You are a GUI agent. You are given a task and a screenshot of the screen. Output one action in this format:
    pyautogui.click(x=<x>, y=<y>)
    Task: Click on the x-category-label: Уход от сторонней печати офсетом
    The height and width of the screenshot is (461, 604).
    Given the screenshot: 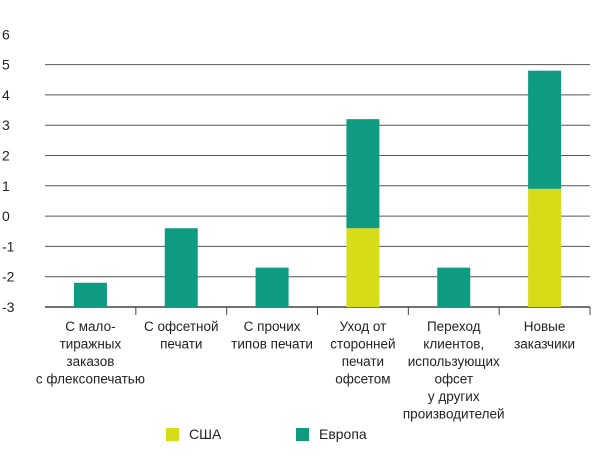 What is the action you would take?
    pyautogui.click(x=362, y=353)
    